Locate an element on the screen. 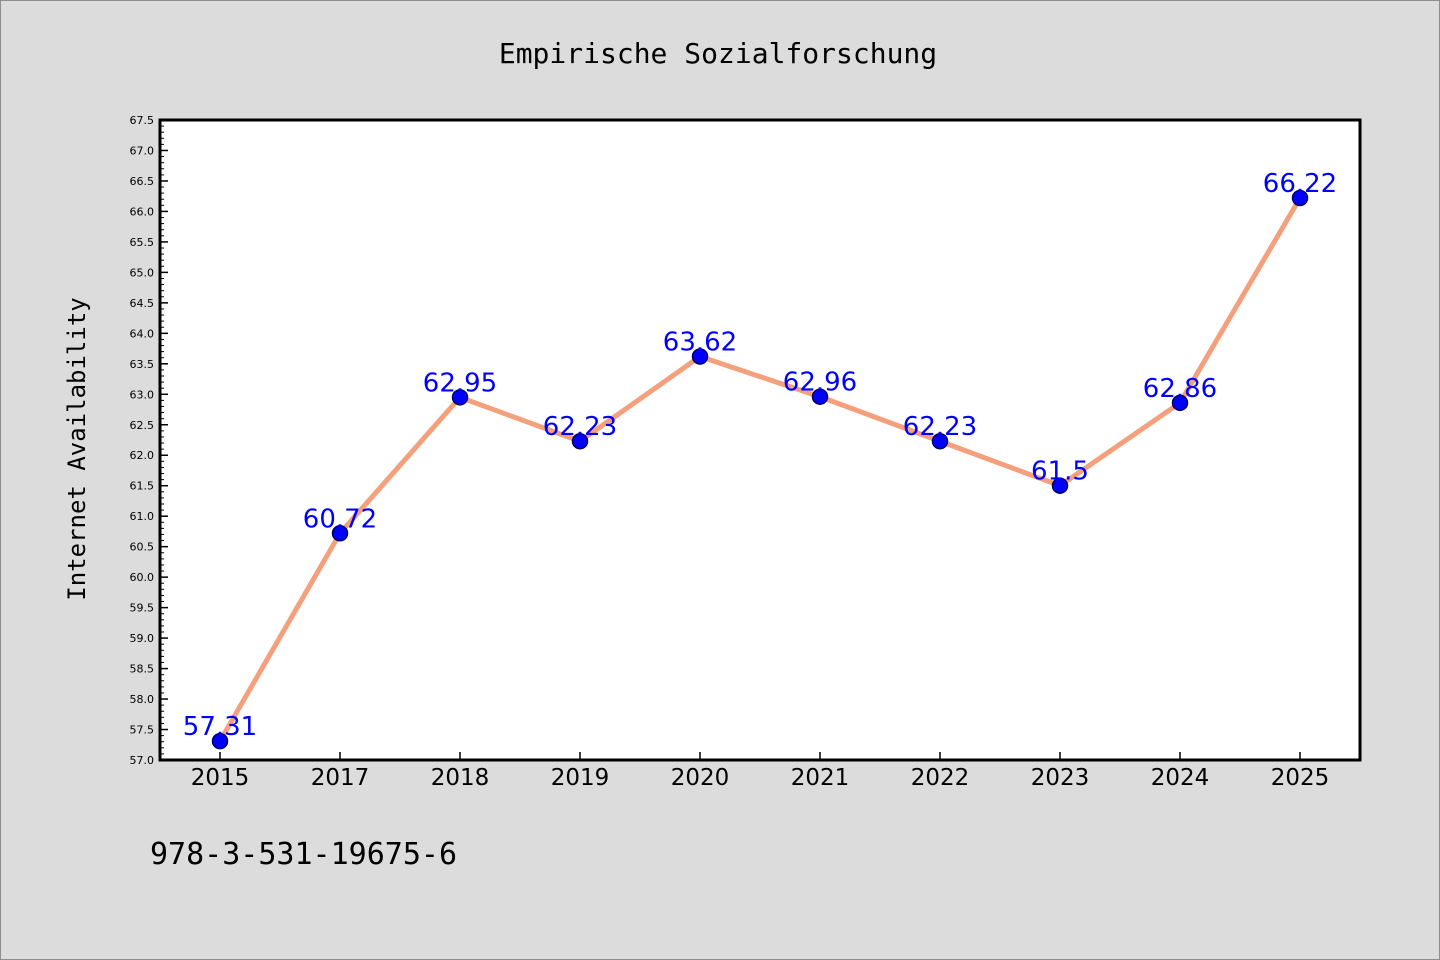  y-tick-label: 67.0 is located at coordinates (142, 150).